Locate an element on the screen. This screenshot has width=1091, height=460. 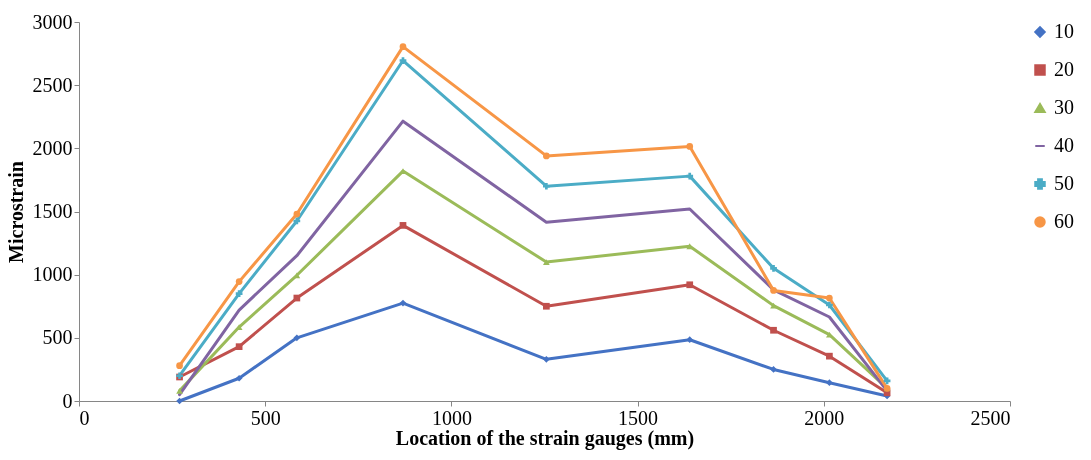
x-tick-label: 0 is located at coordinates (84, 417).